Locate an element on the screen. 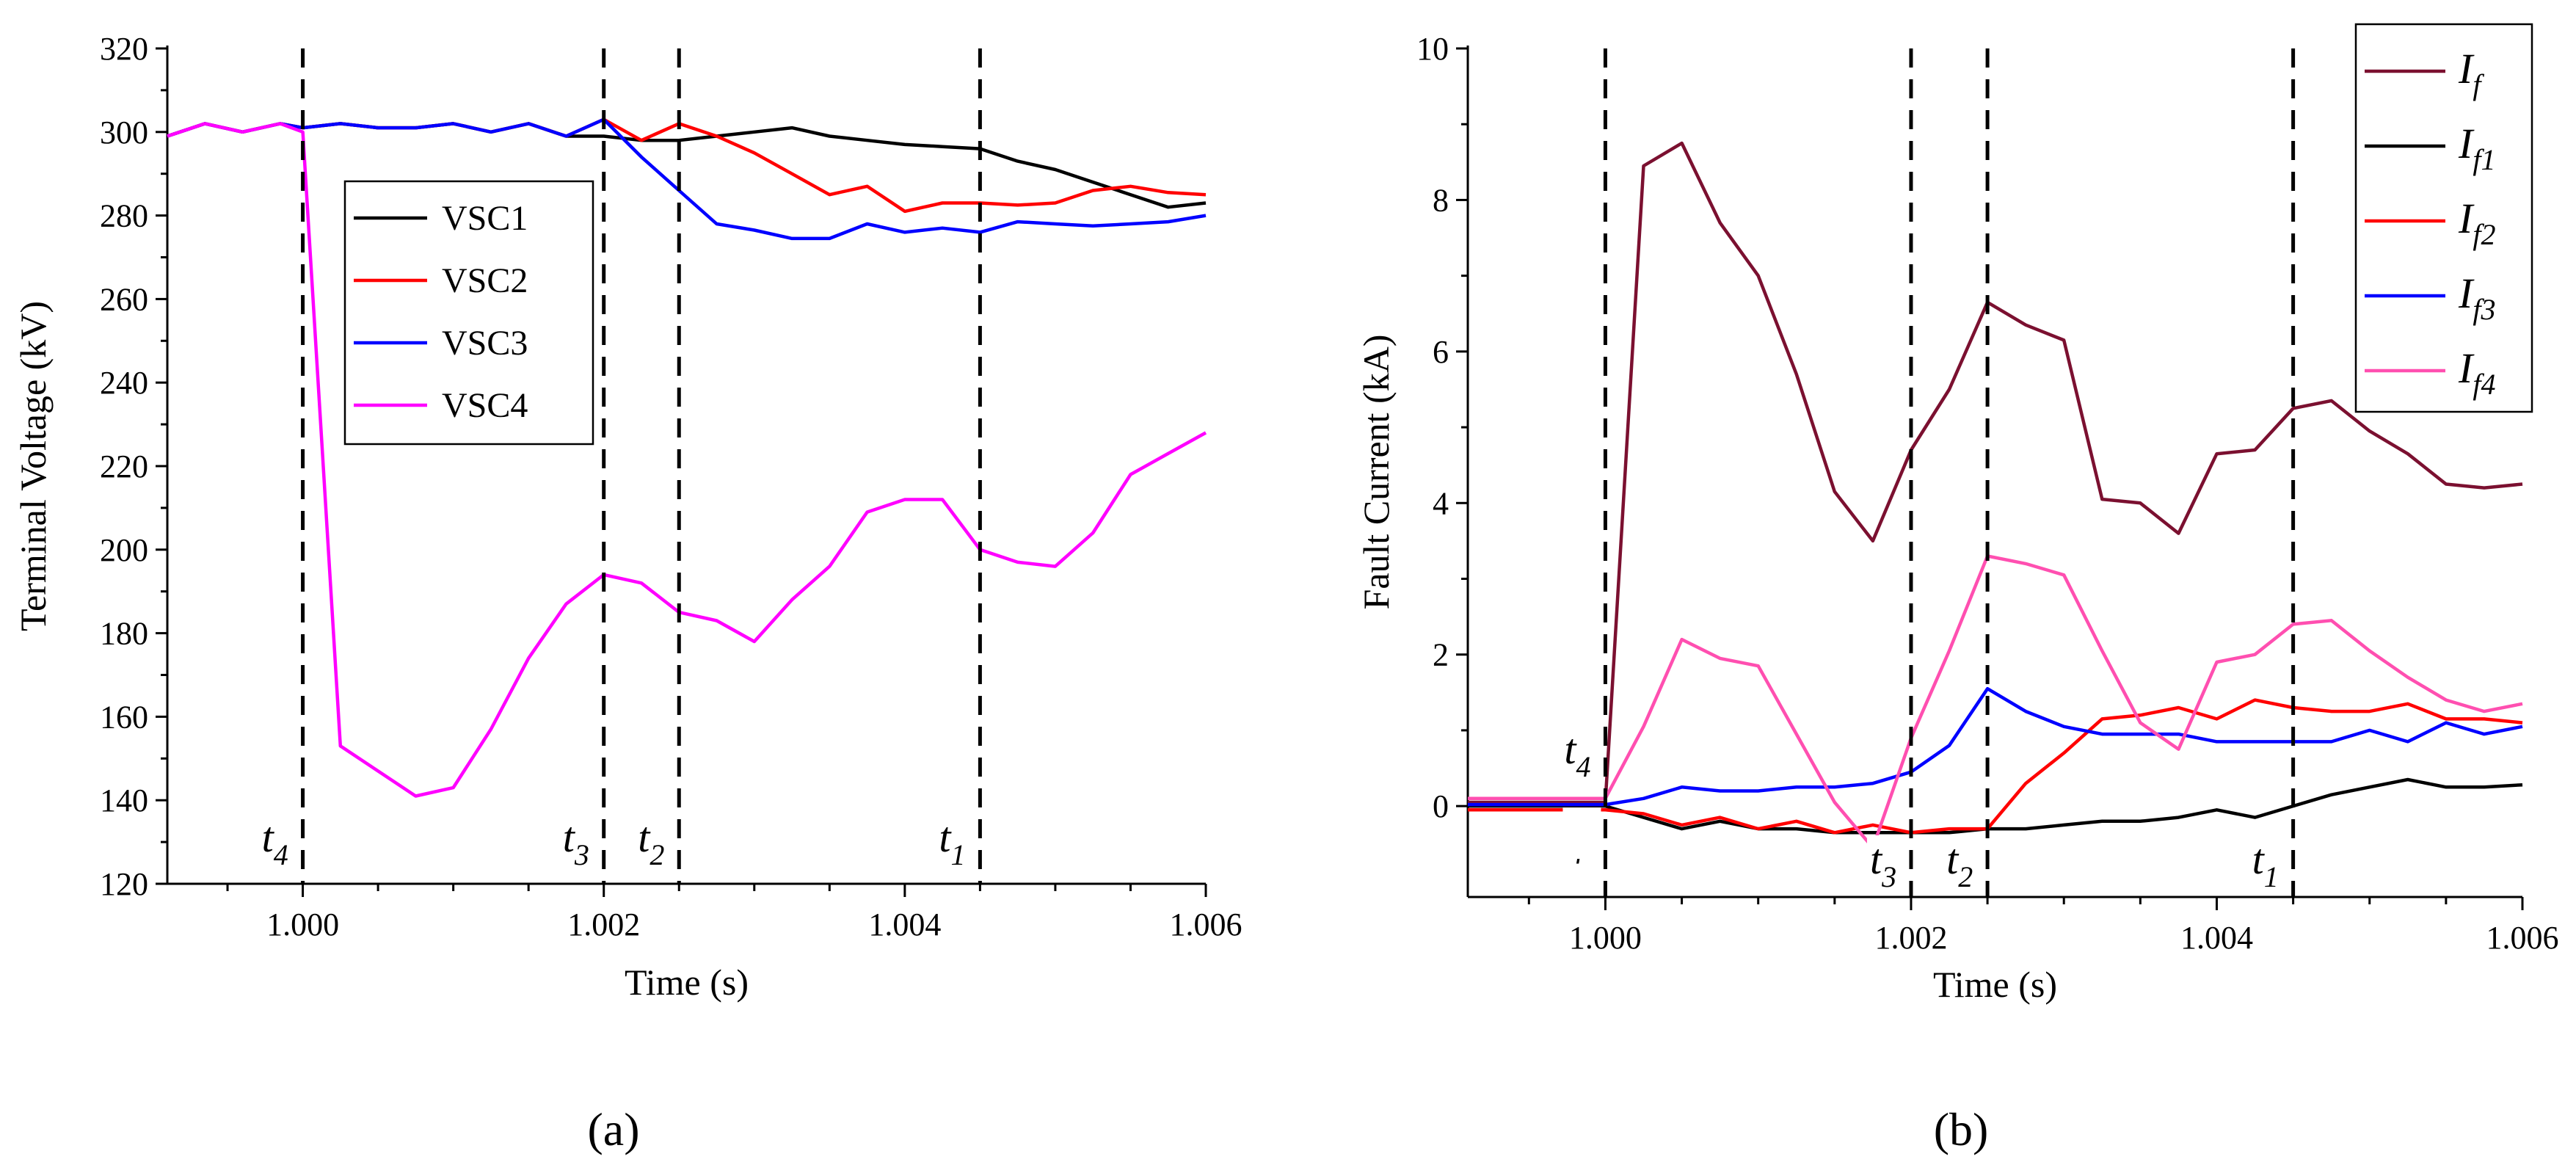 The image size is (2576, 1173). legend-label: VSC4 is located at coordinates (485, 405).